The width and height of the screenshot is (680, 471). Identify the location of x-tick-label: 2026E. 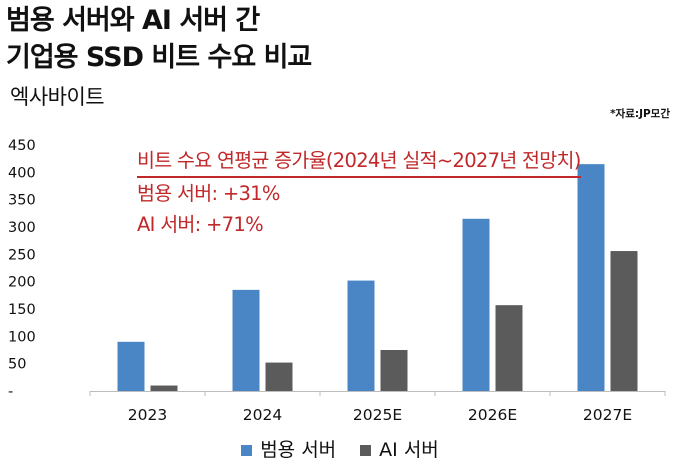
(492, 415).